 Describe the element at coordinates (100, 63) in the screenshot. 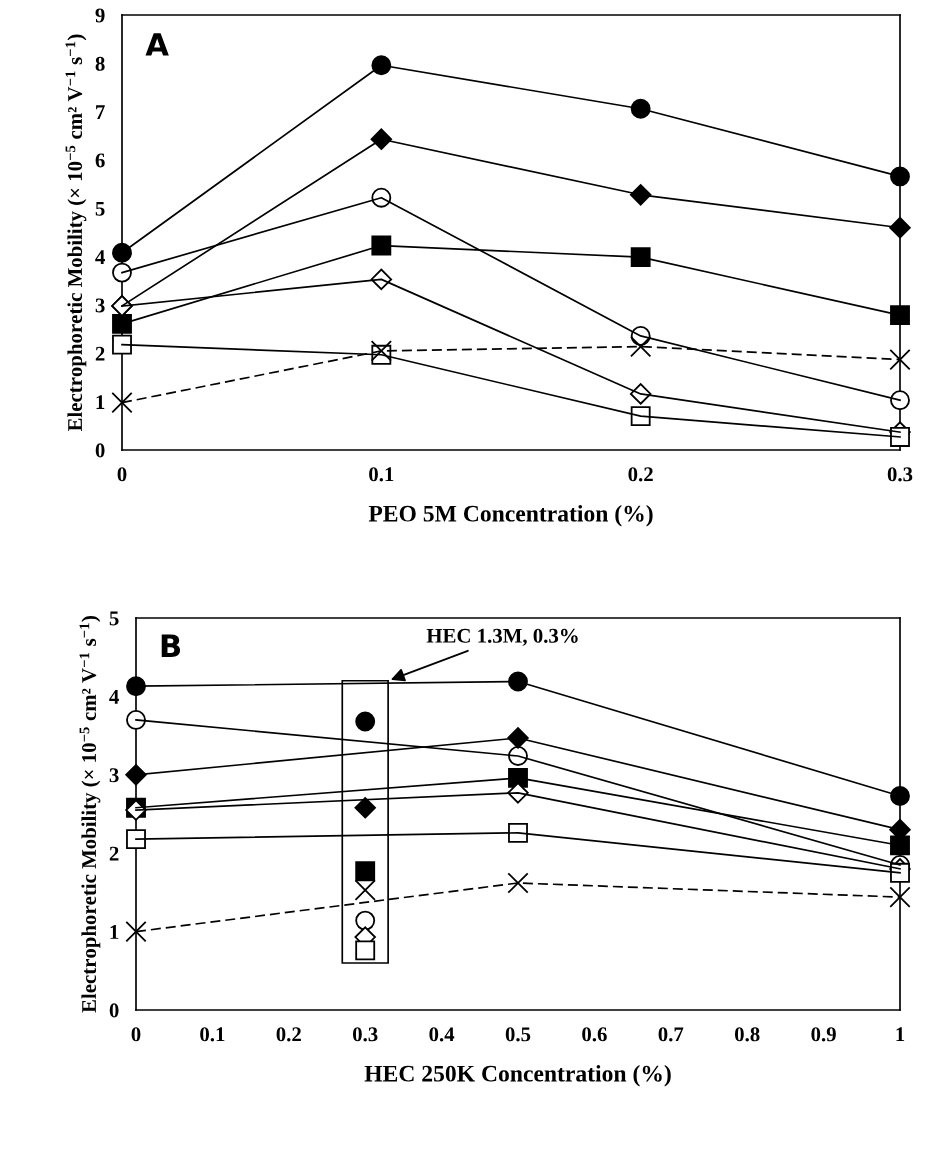

I see `y-tick-label: 8` at that location.